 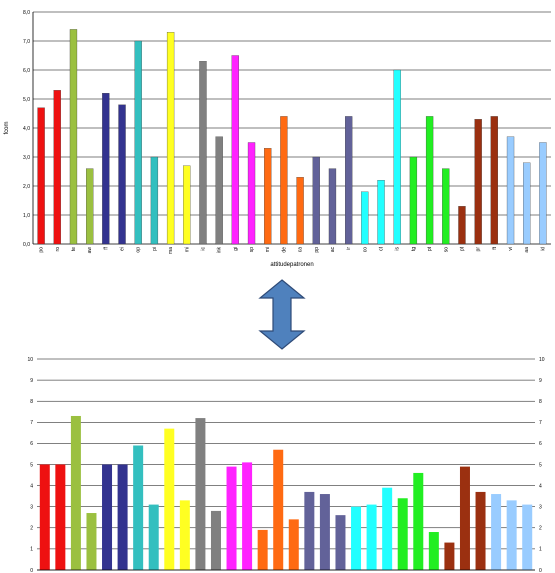 I want to click on x-tick-label: aw, so click(x=90, y=250).